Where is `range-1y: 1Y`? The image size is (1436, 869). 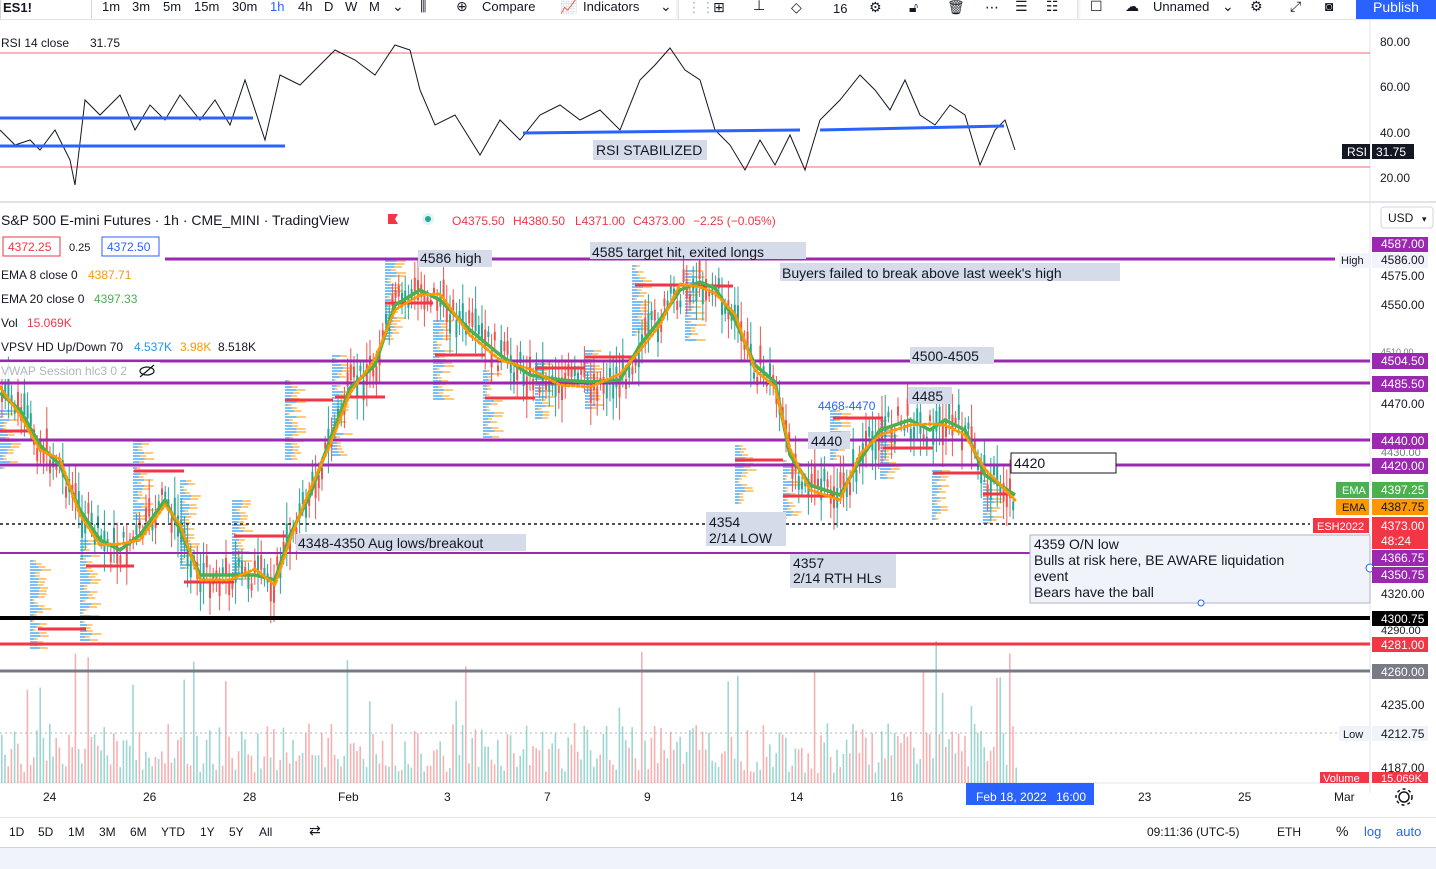
range-1y: 1Y is located at coordinates (207, 832).